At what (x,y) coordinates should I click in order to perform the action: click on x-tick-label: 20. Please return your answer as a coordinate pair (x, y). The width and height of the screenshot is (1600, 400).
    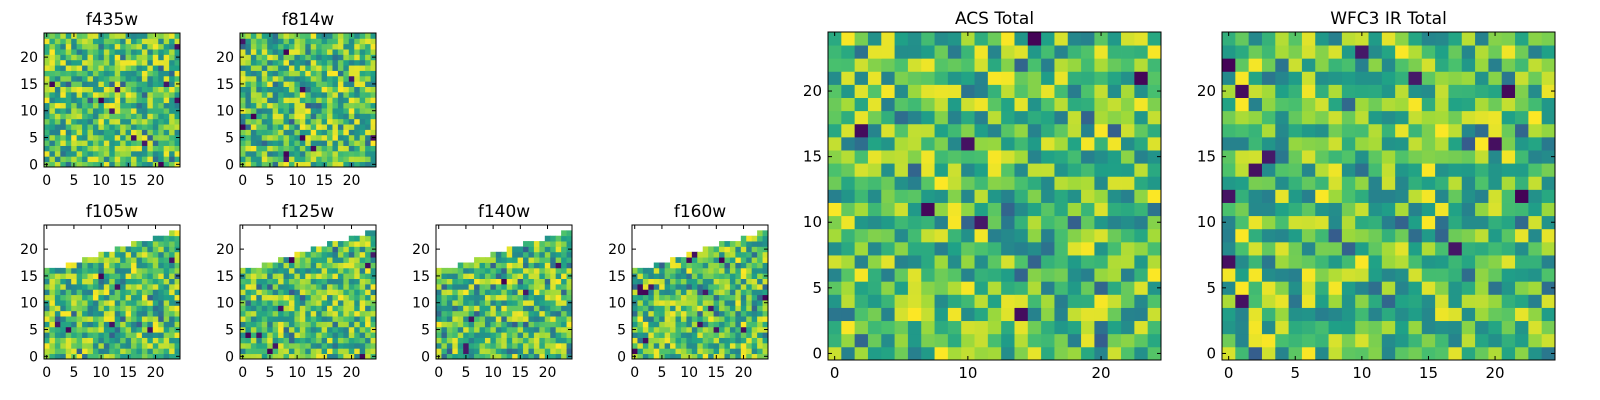
    Looking at the image, I should click on (1101, 373).